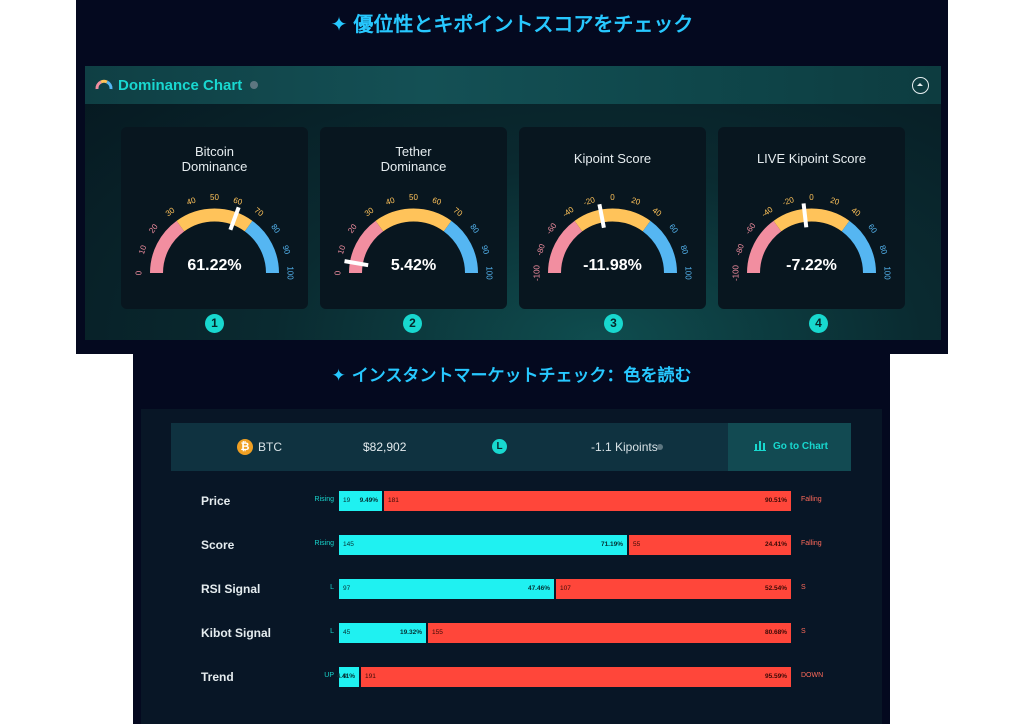  I want to click on metric-row: Kibot Signal L 45 19.32% 155 80.68% S, so click(511, 633).